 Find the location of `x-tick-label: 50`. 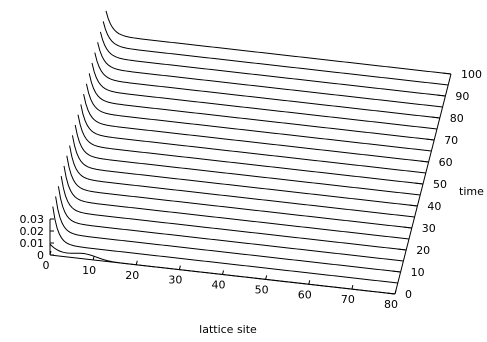

x-tick-label: 50 is located at coordinates (262, 289).